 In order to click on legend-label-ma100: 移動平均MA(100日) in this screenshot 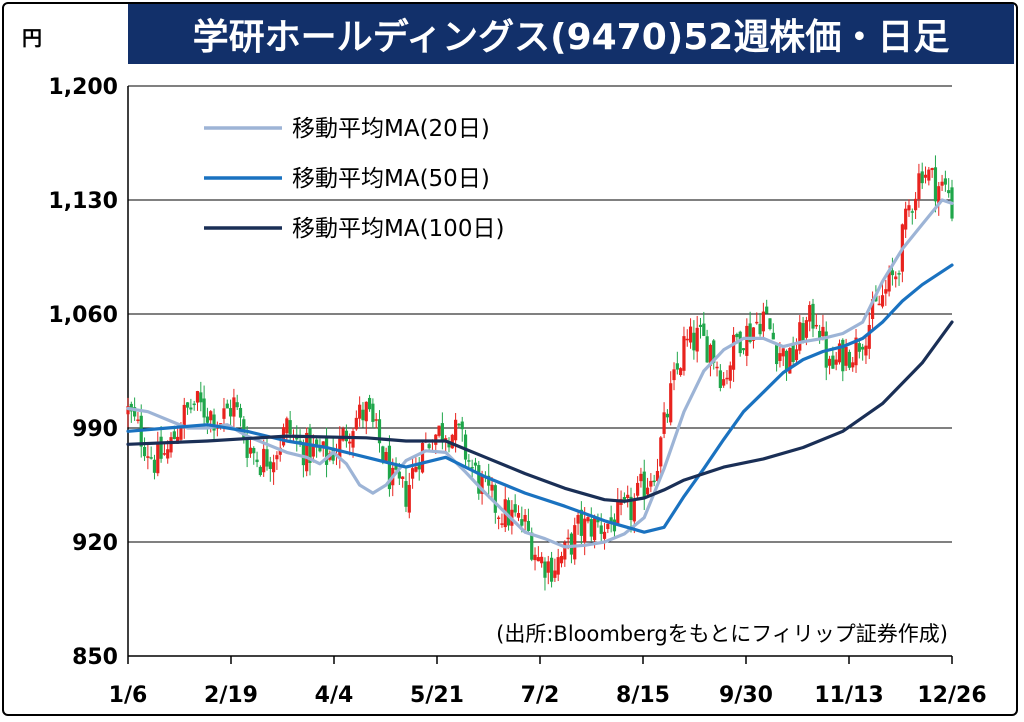, I will do `click(398, 229)`.